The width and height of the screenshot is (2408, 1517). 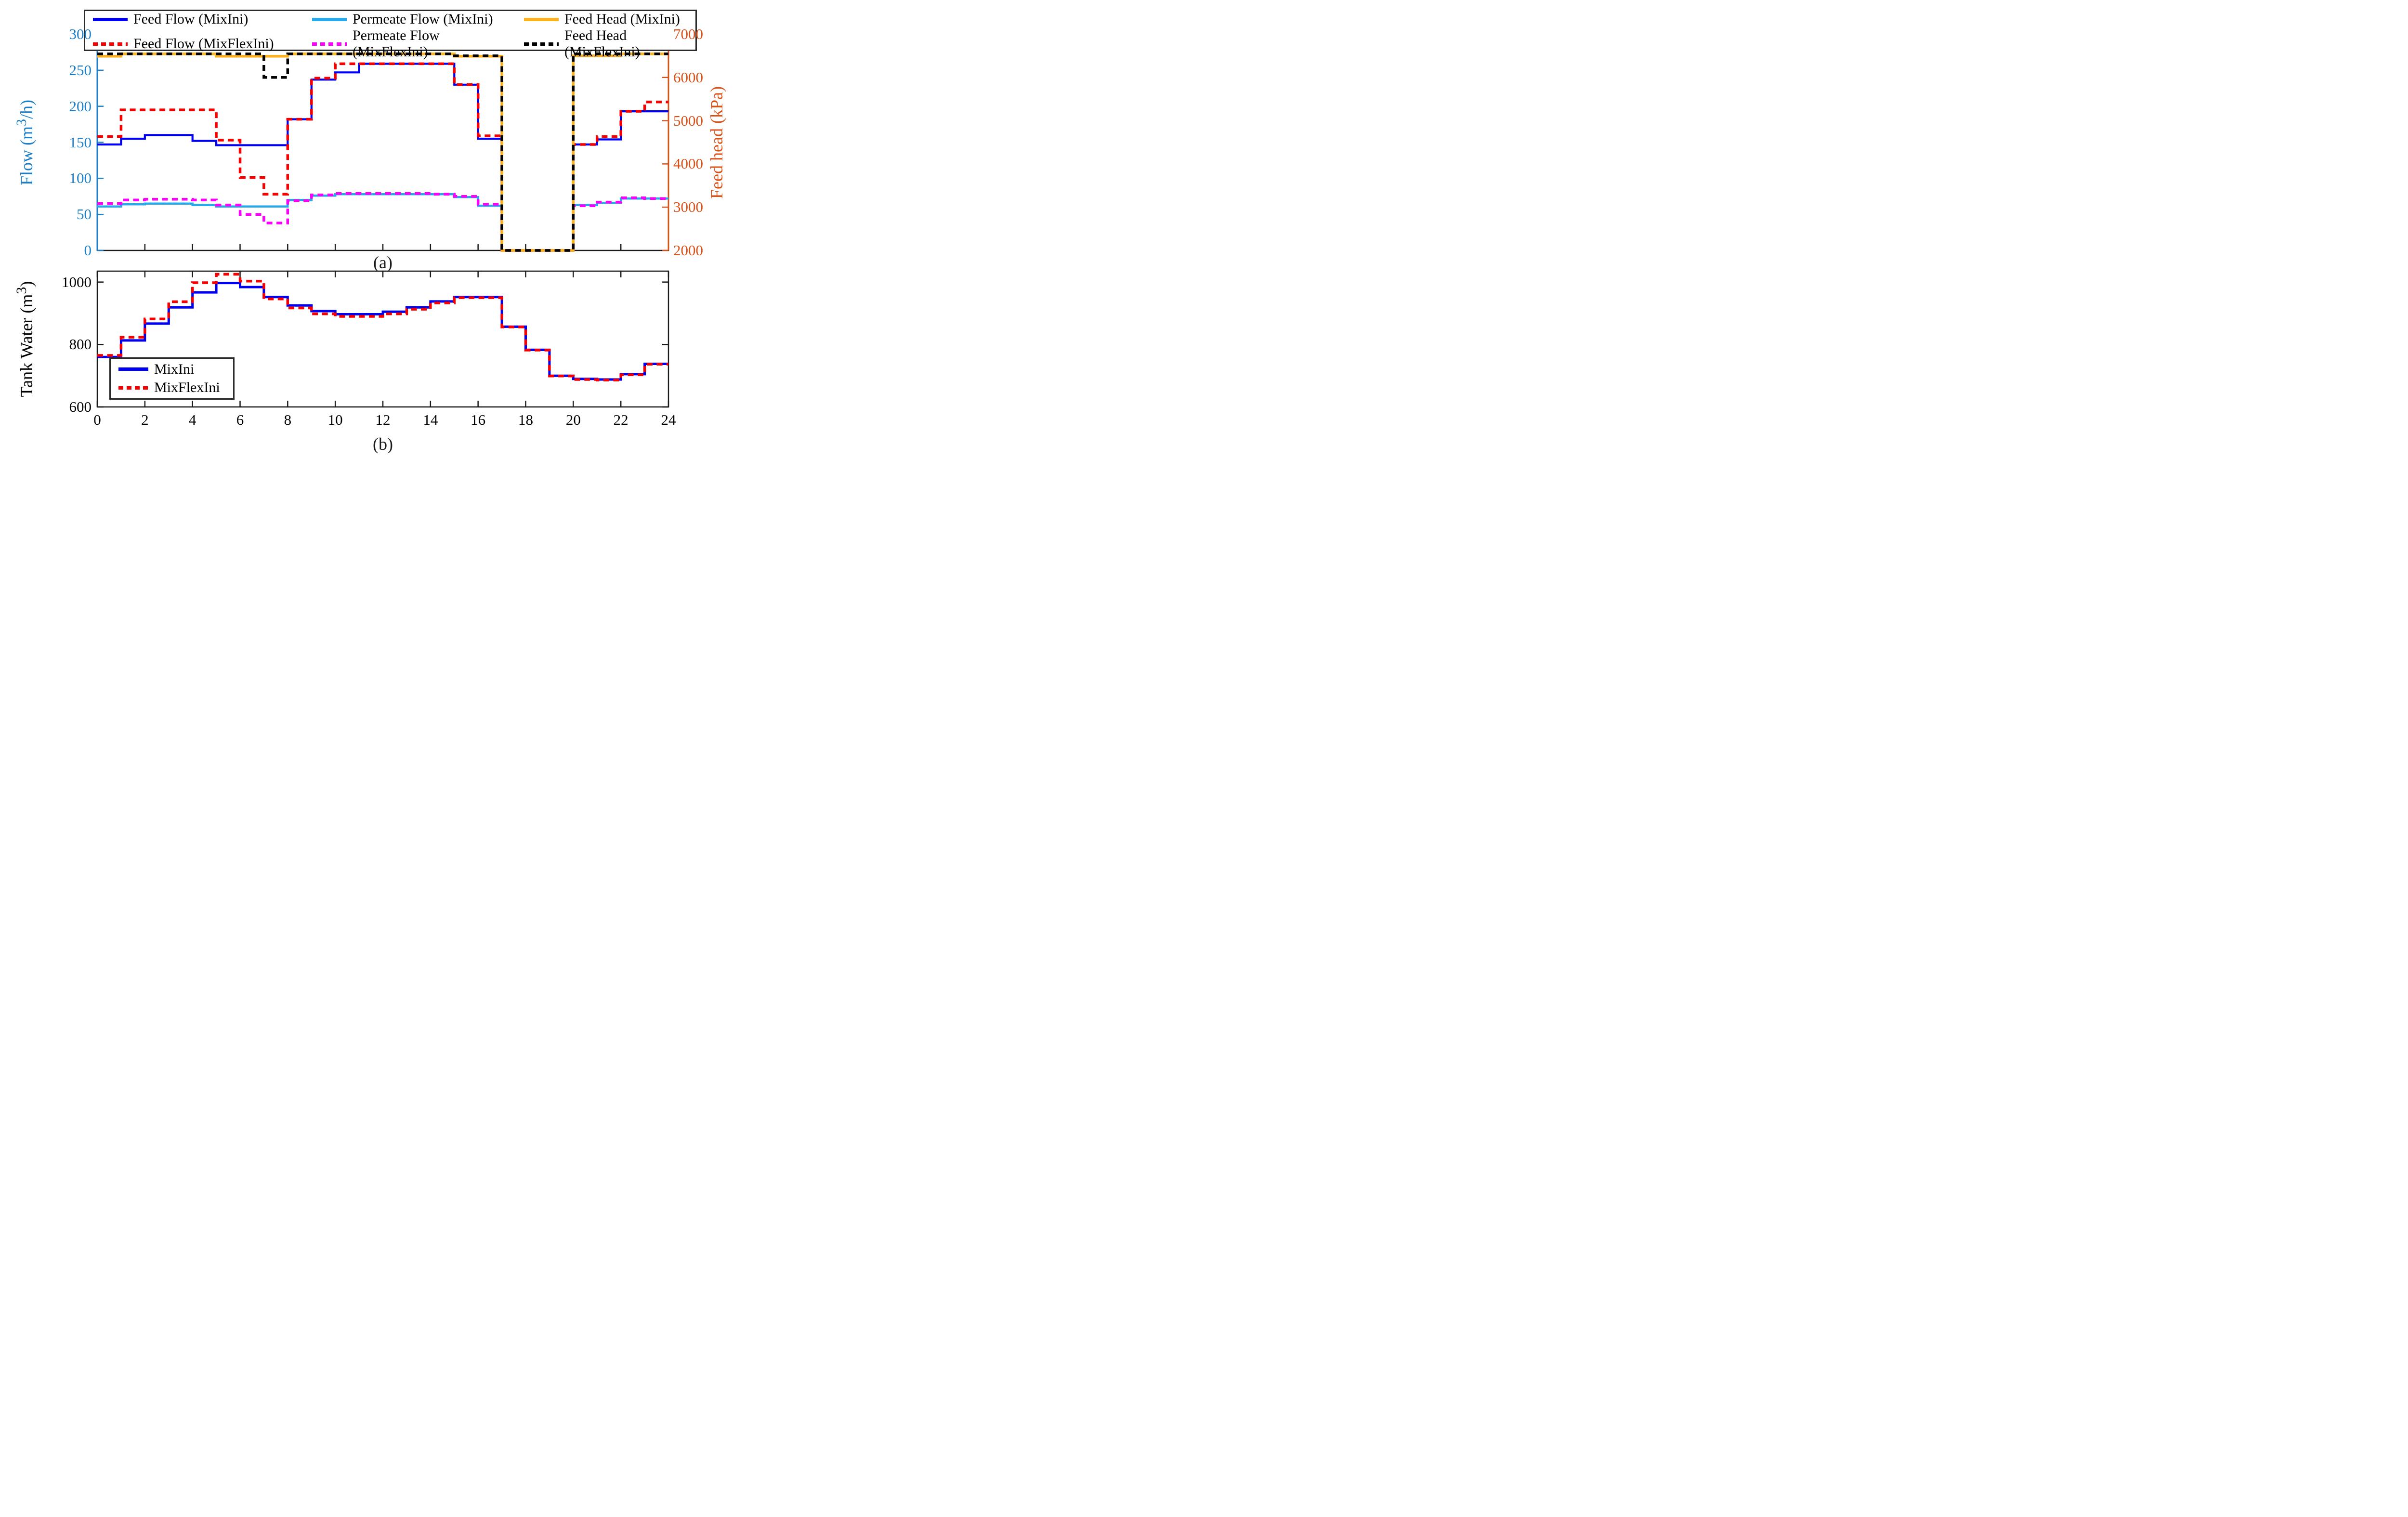 I want to click on series-mixflexini, so click(x=382, y=327).